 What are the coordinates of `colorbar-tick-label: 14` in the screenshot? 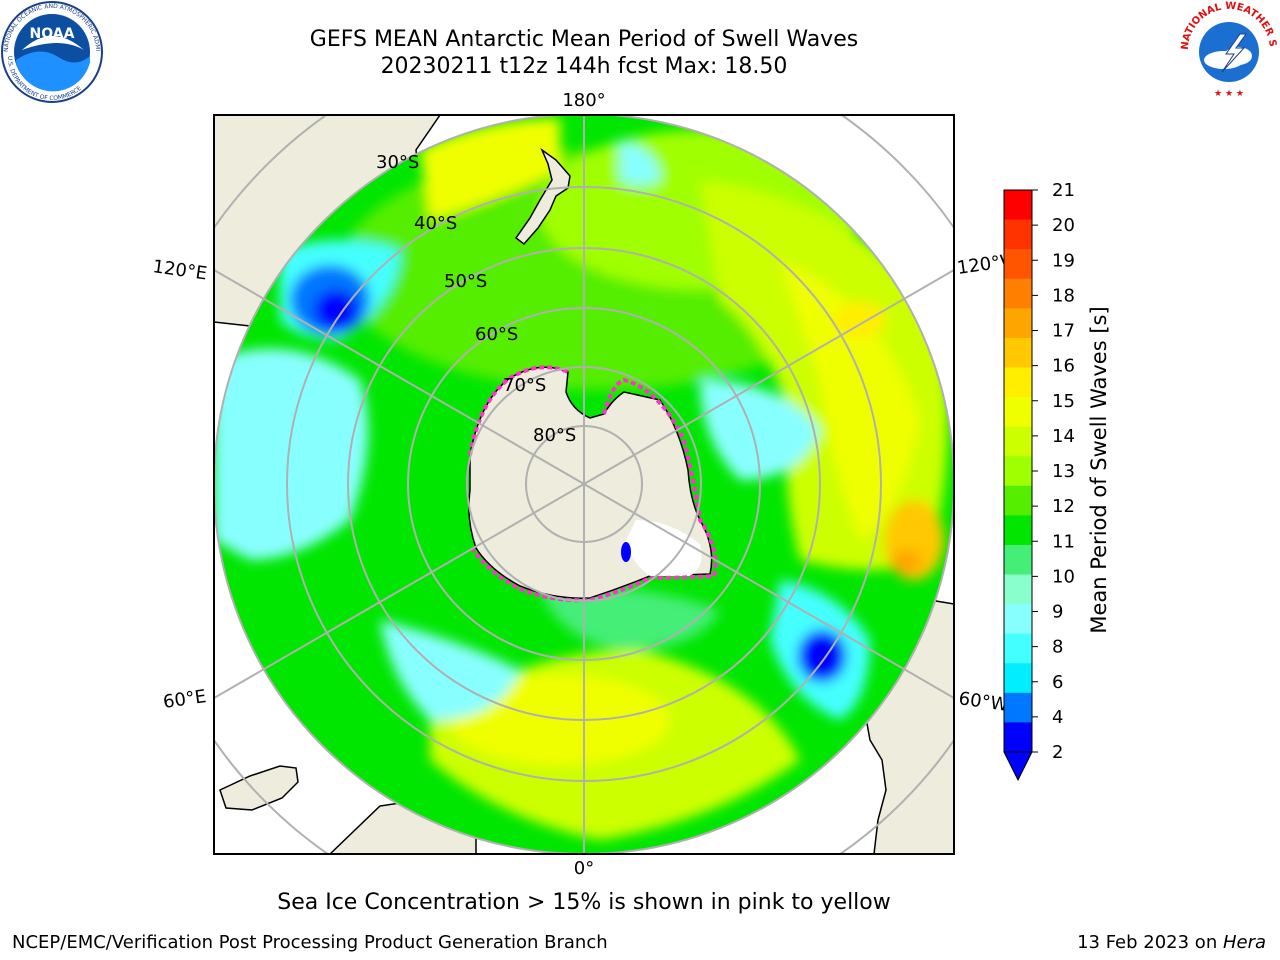 It's located at (1063, 436).